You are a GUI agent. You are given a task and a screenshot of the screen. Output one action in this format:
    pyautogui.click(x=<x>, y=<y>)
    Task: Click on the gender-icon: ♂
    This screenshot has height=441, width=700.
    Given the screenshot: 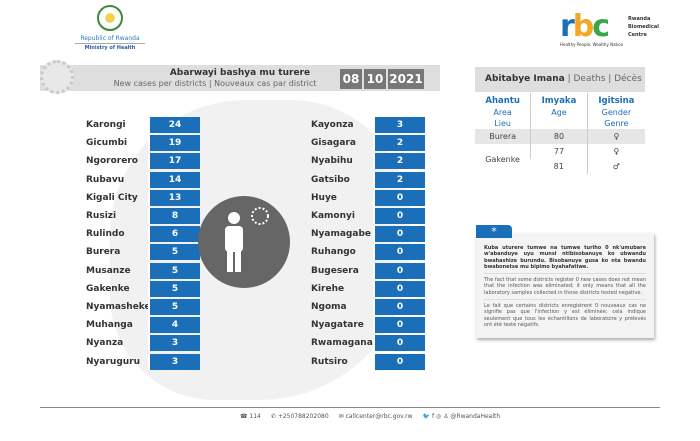 What is the action you would take?
    pyautogui.click(x=615, y=166)
    